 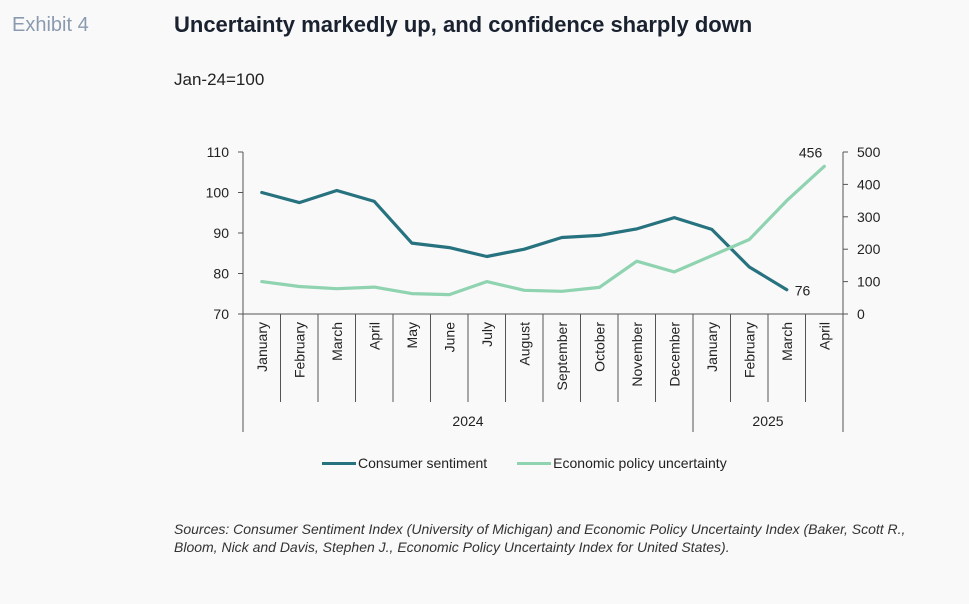 What do you see at coordinates (803, 291) in the screenshot?
I see `data-label-sentiment-last: 76` at bounding box center [803, 291].